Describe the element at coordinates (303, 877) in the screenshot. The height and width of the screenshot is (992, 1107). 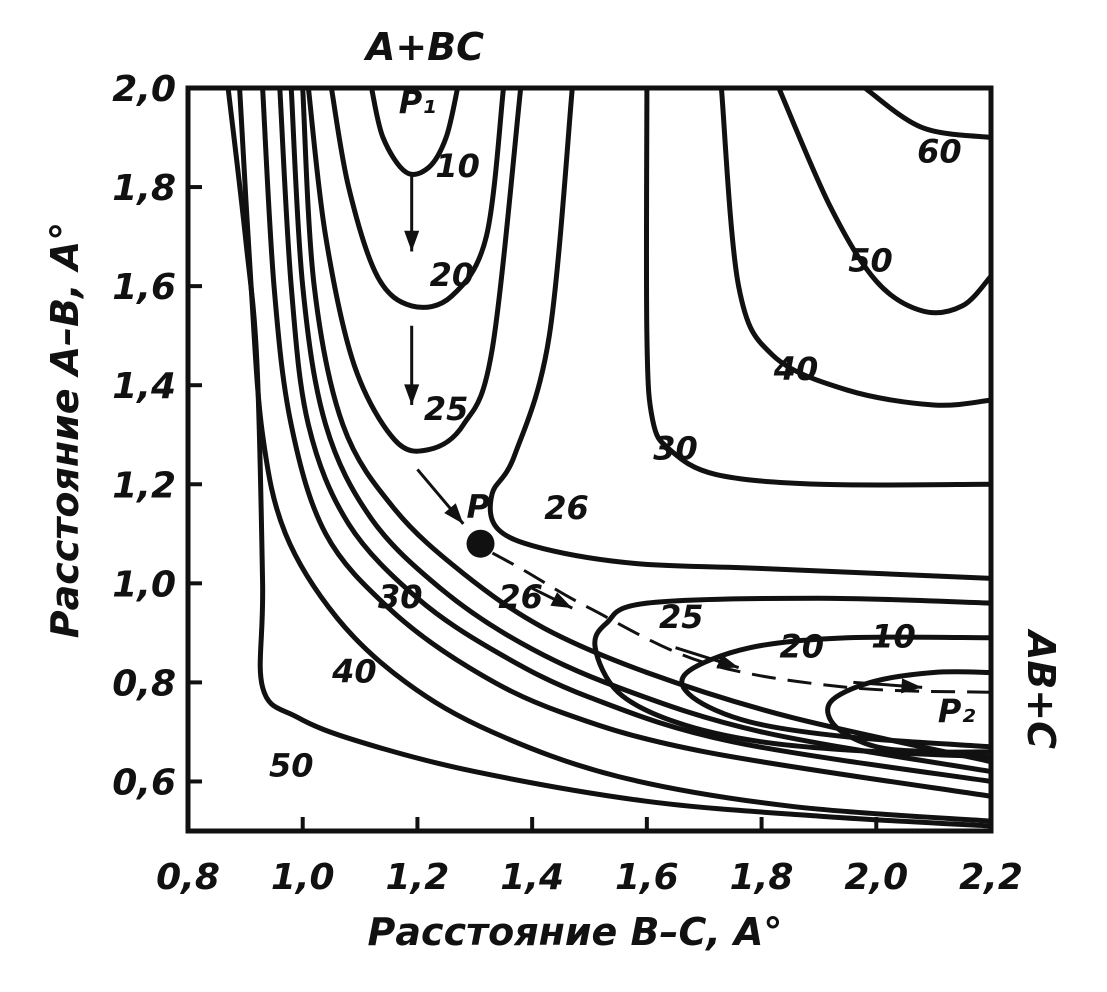
I see `x-tick-label: 1,0` at that location.